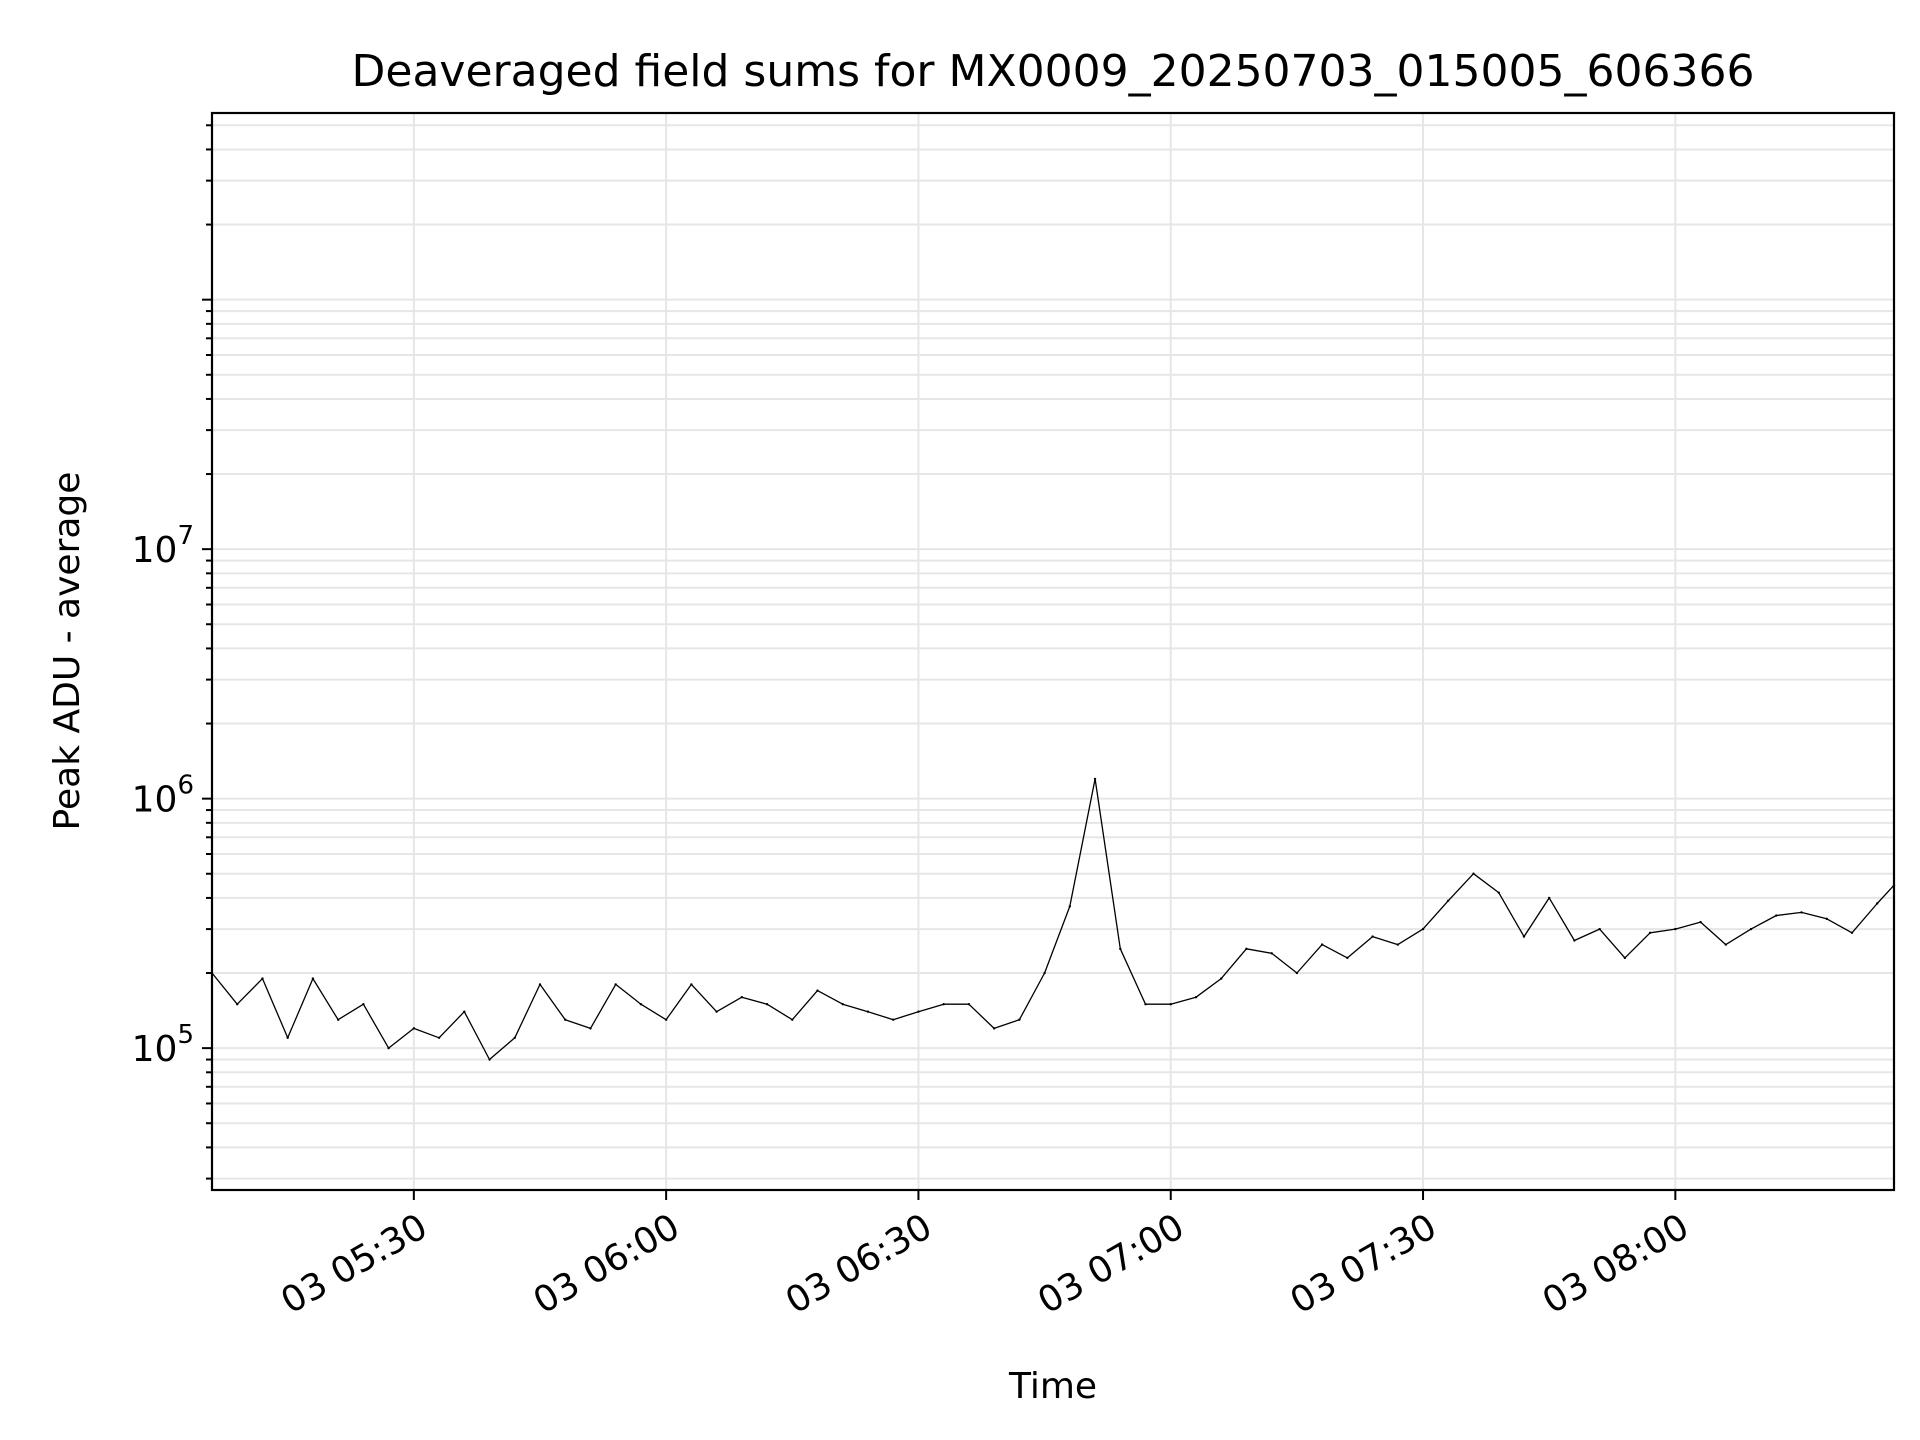  I want to click on x-tick-label: 03 08:00, so click(1616, 1264).